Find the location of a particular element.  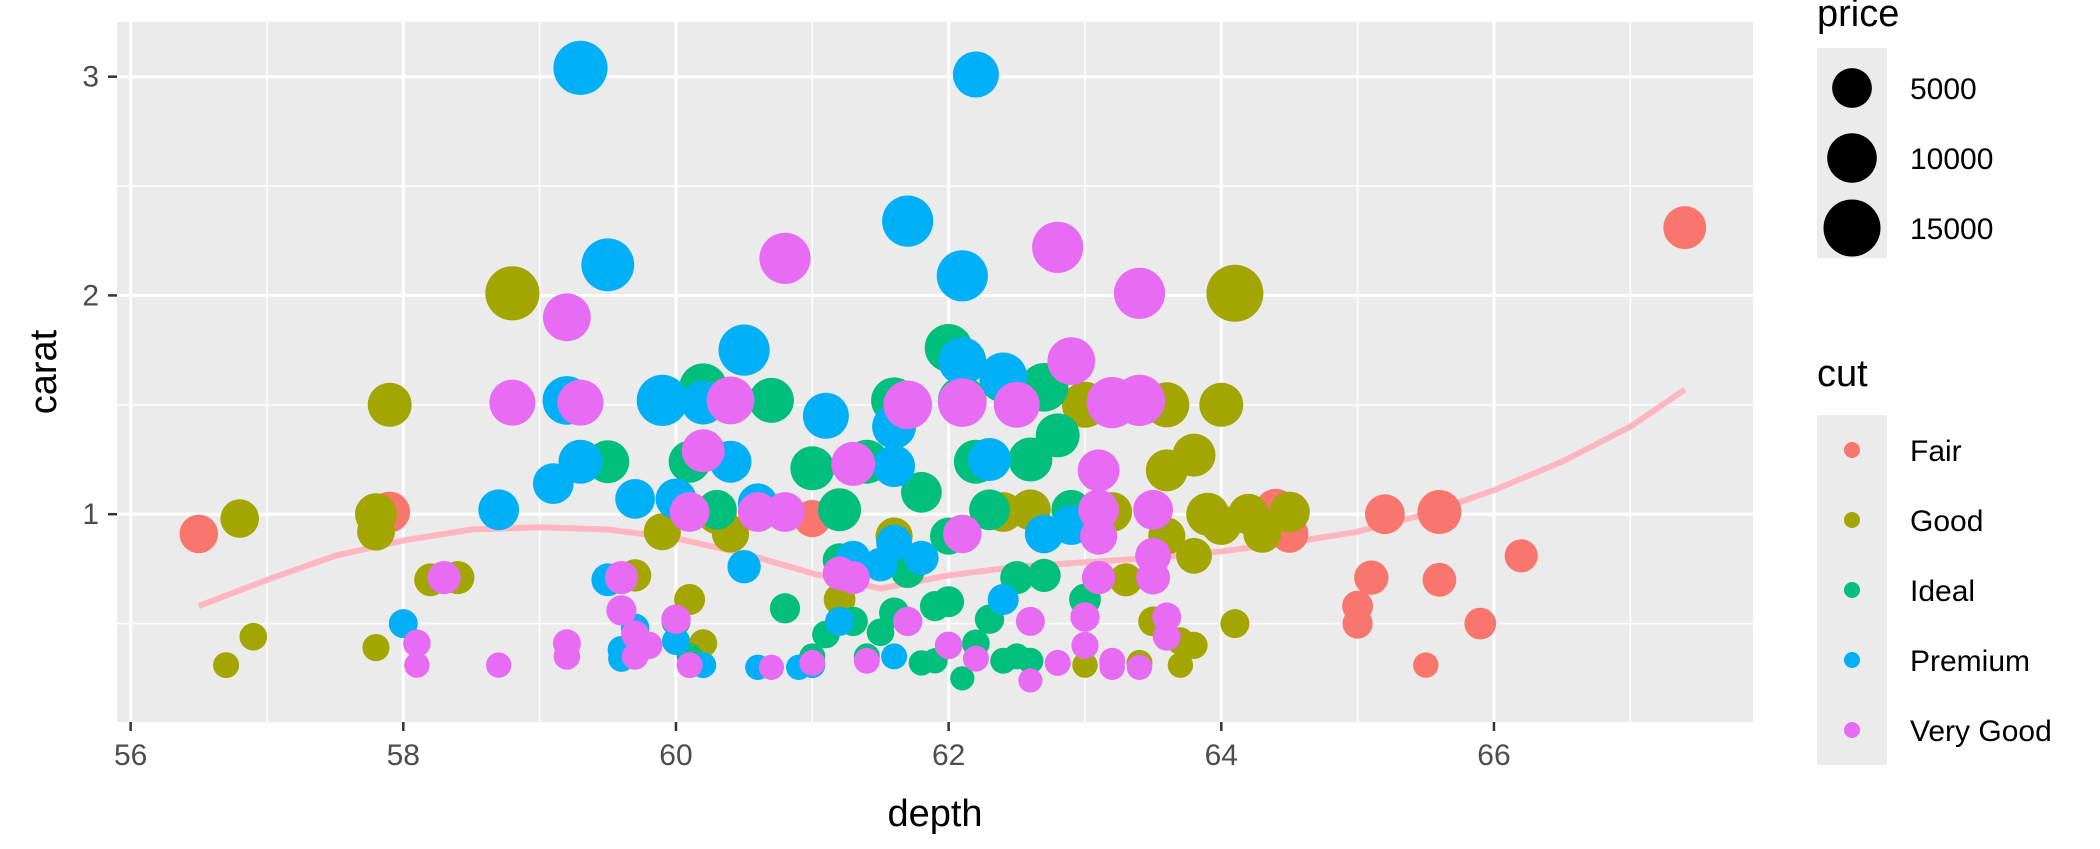

cut-legend-label: Good is located at coordinates (1946, 521).